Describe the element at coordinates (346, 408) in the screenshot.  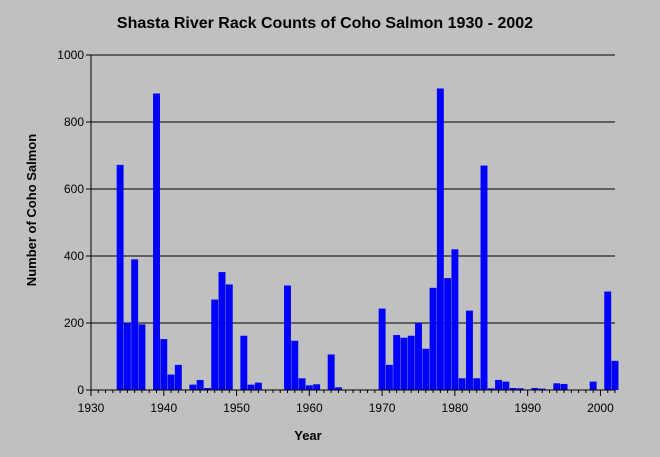
I see `x-tick-labels: 1930 1940 1950 1960 1970 1980 1990 2000` at that location.